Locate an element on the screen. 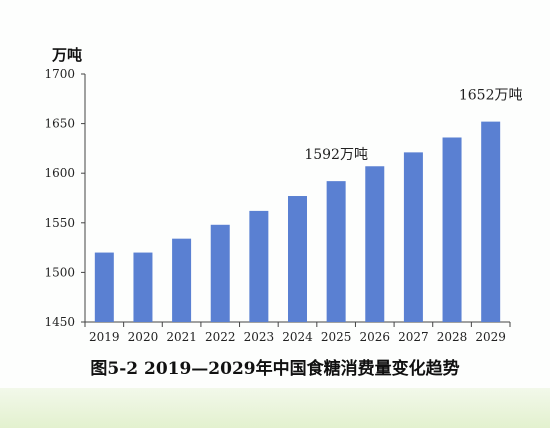 The height and width of the screenshot is (428, 550). x-tick-label: 2019 is located at coordinates (104, 337).